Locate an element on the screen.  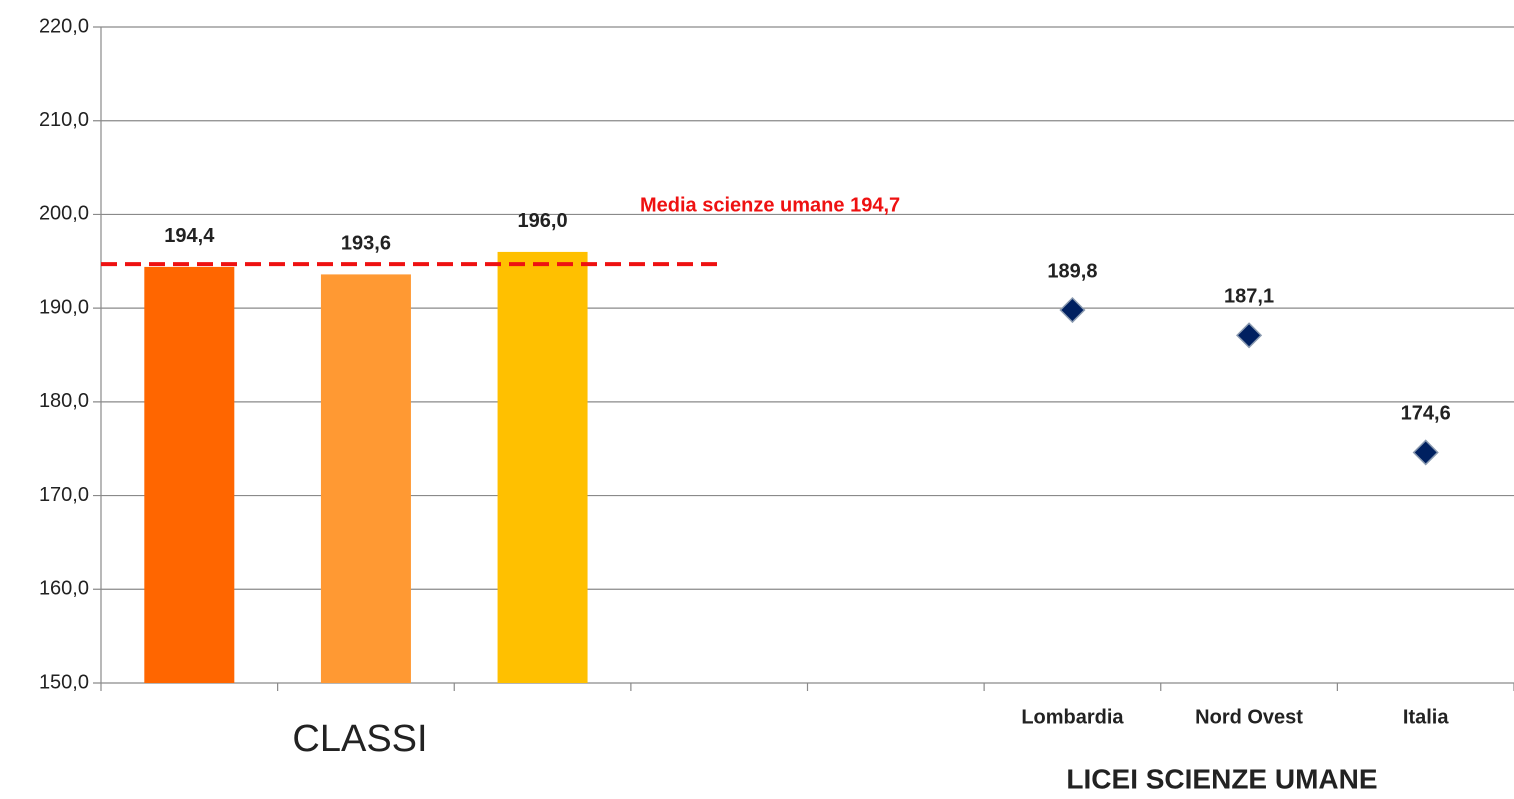
data-label: 196,0 is located at coordinates (543, 221).